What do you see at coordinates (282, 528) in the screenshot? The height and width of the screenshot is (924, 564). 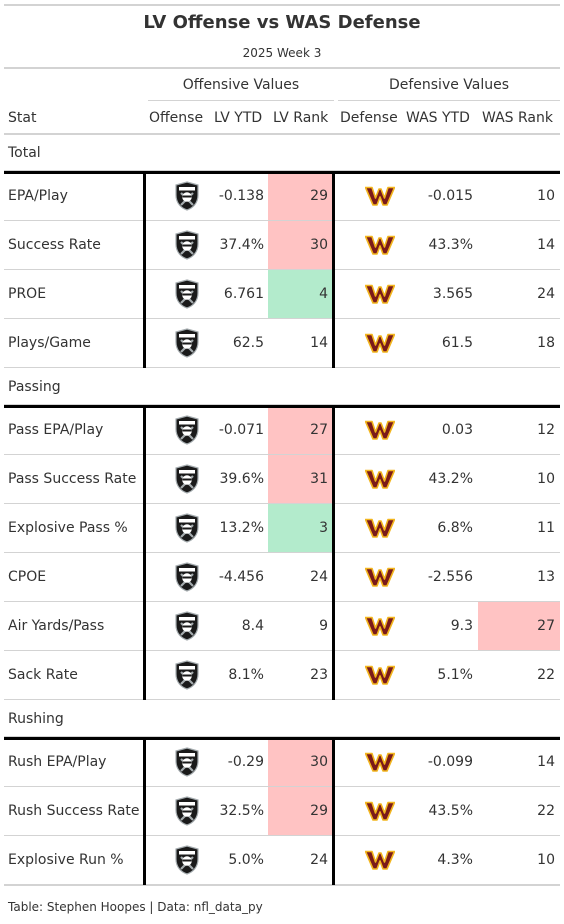 I see `table-row: Explosive Pass % 13.2% 3 6.8% 11` at bounding box center [282, 528].